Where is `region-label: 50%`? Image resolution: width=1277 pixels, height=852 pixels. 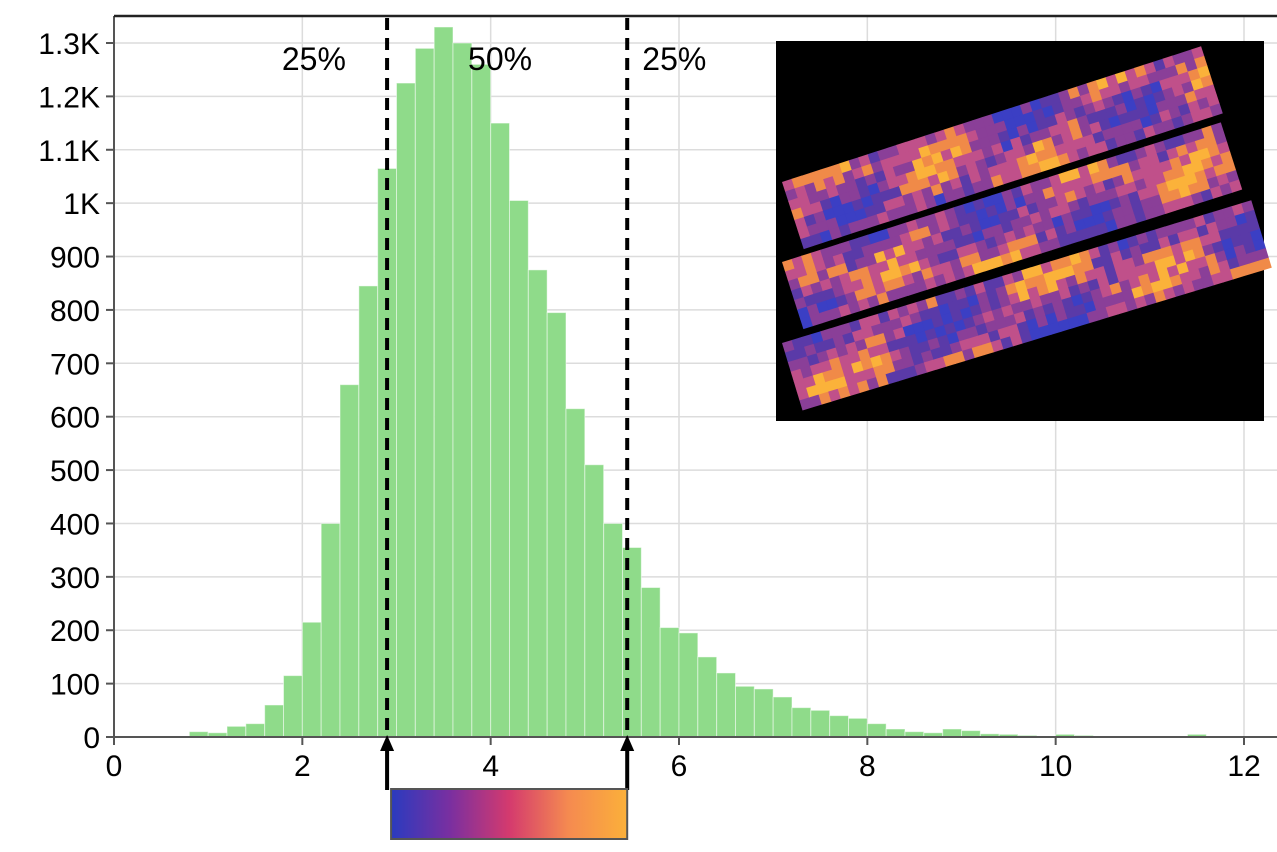
region-label: 50% is located at coordinates (500, 59).